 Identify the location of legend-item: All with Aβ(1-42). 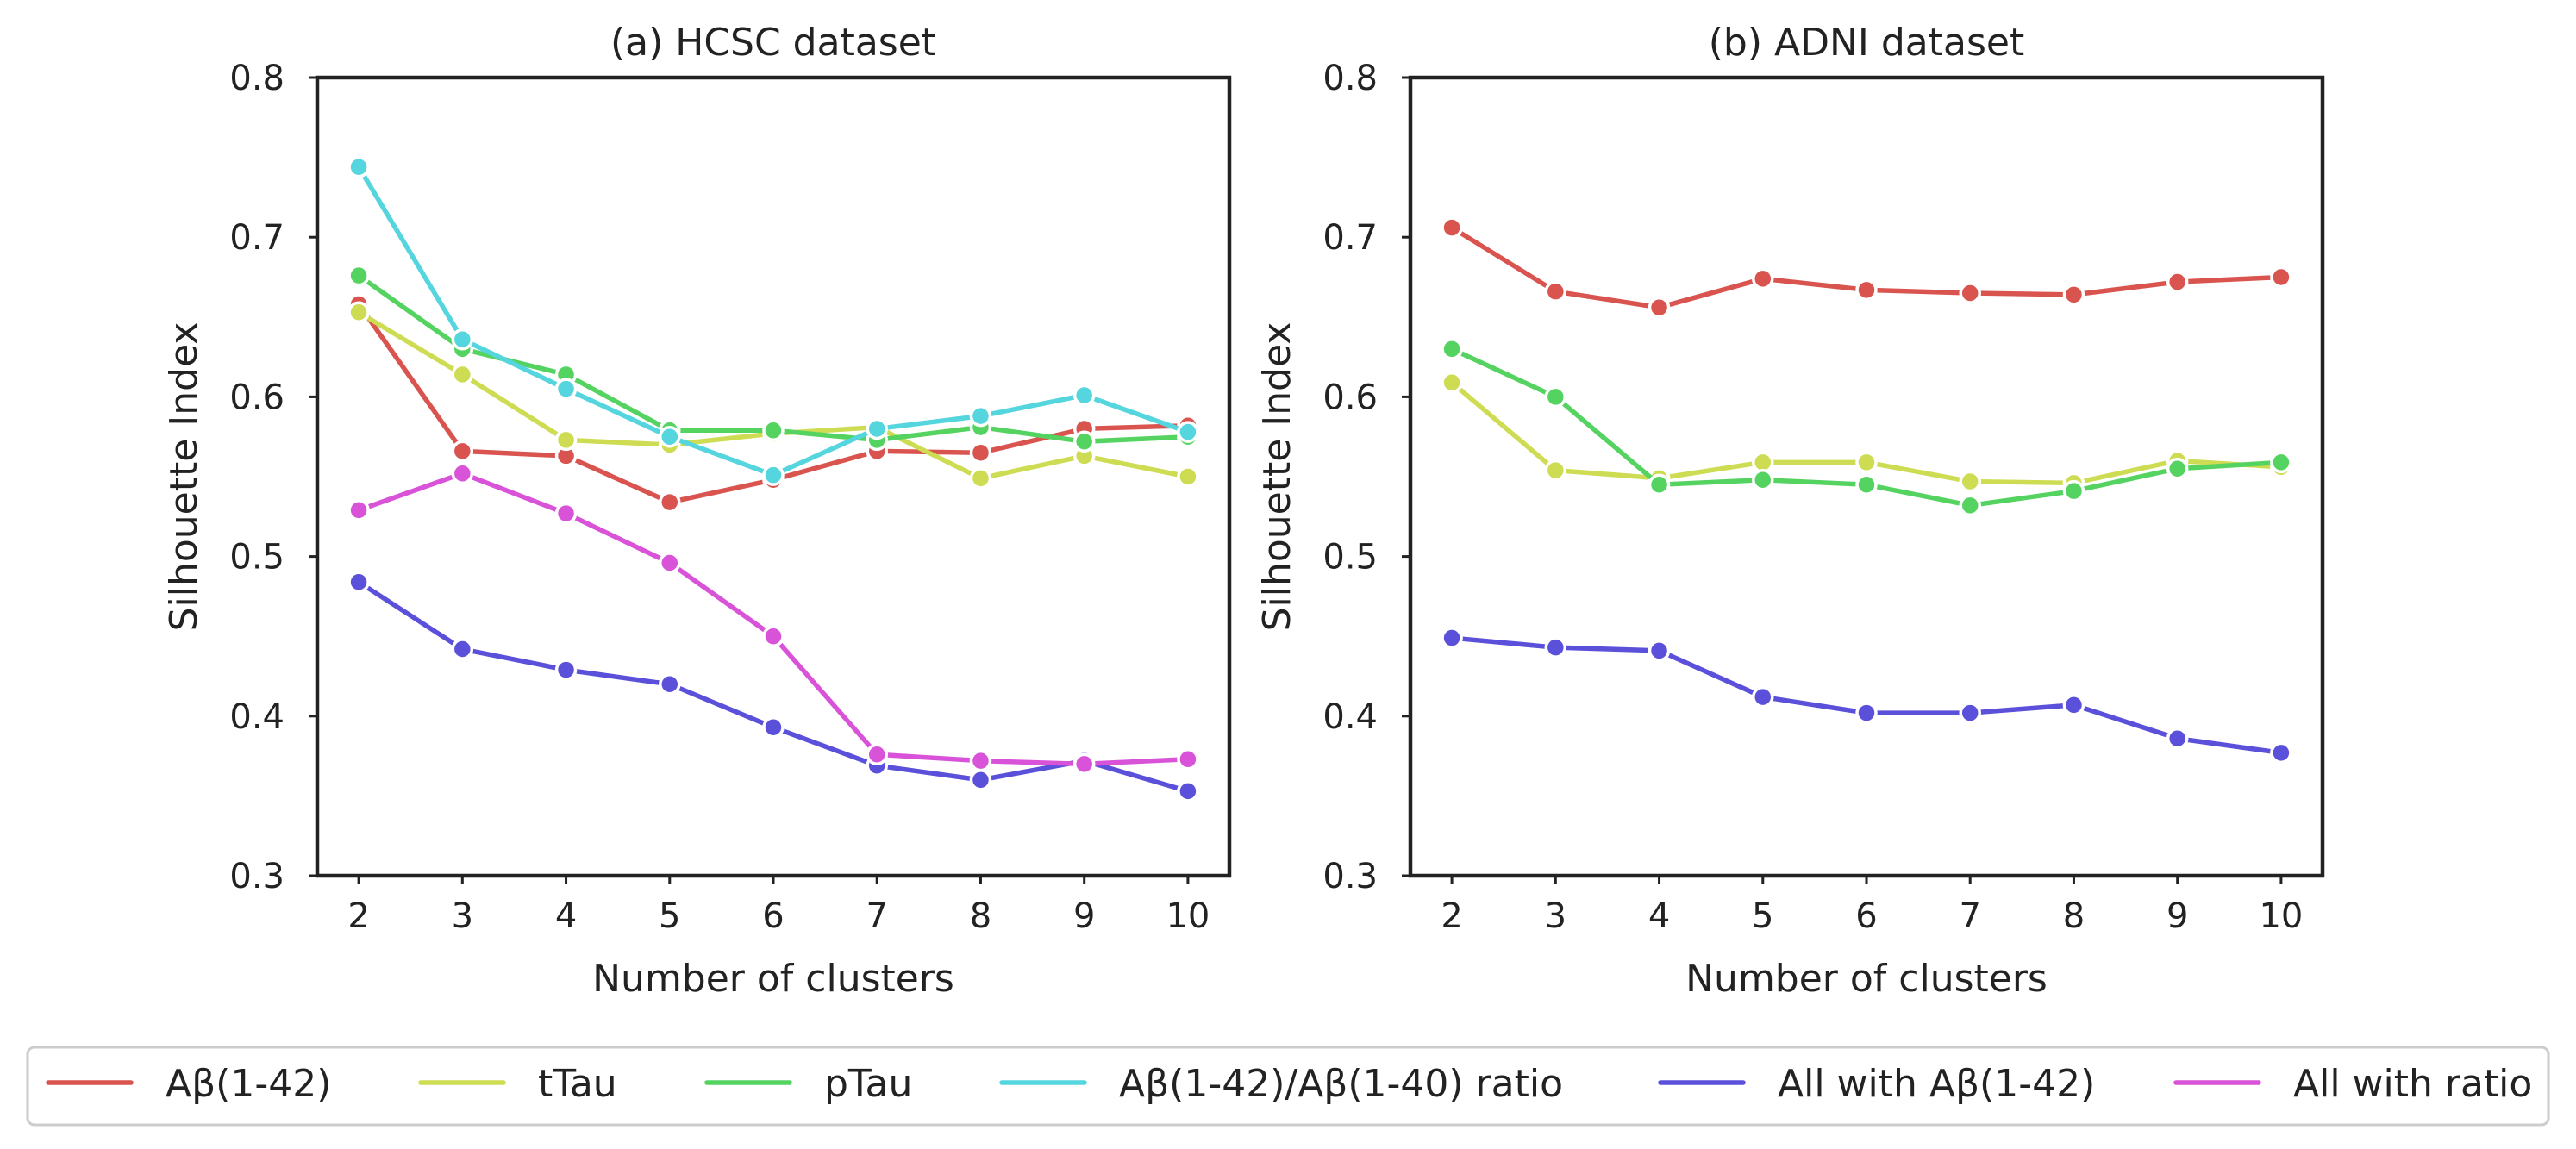
(1876, 1084).